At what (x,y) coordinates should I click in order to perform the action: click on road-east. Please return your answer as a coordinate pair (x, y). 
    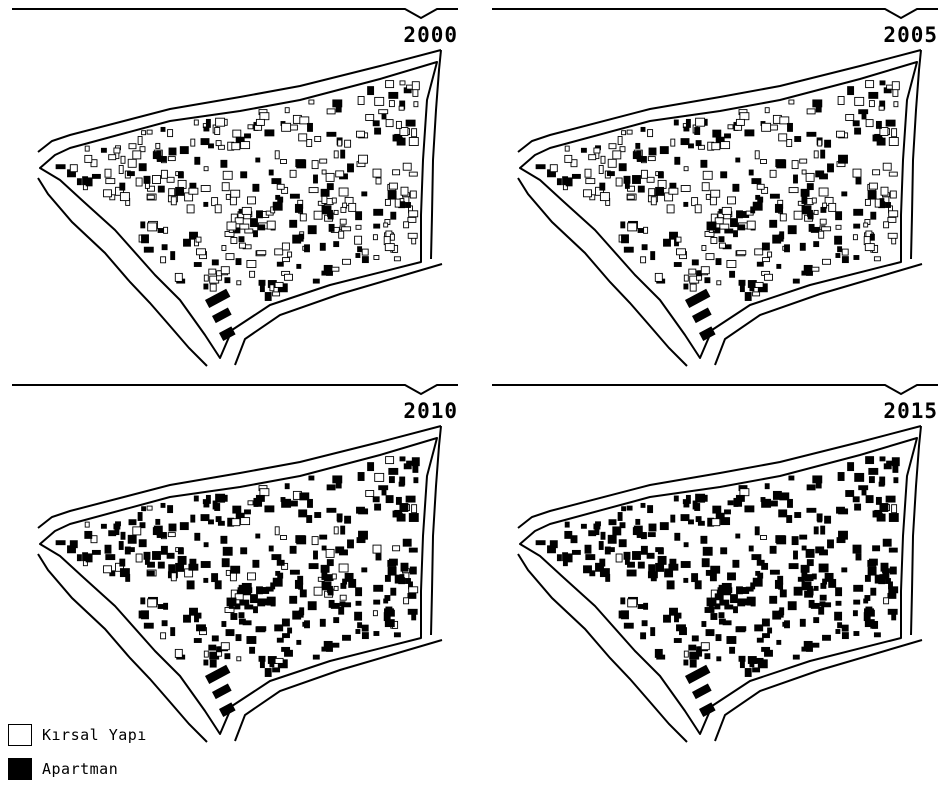
    Looking at the image, I should click on (916, 154).